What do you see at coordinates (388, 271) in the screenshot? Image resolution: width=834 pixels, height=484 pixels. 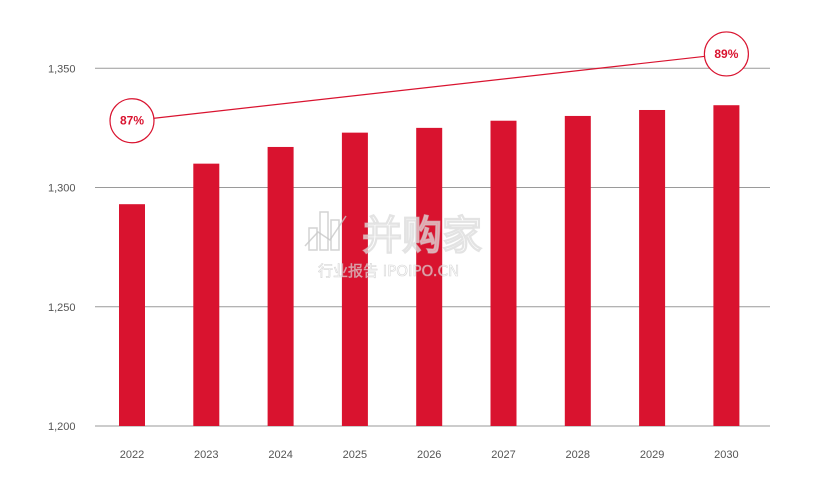 I see `watermark-subtitle: 行业报告 IPOIPO.CN` at bounding box center [388, 271].